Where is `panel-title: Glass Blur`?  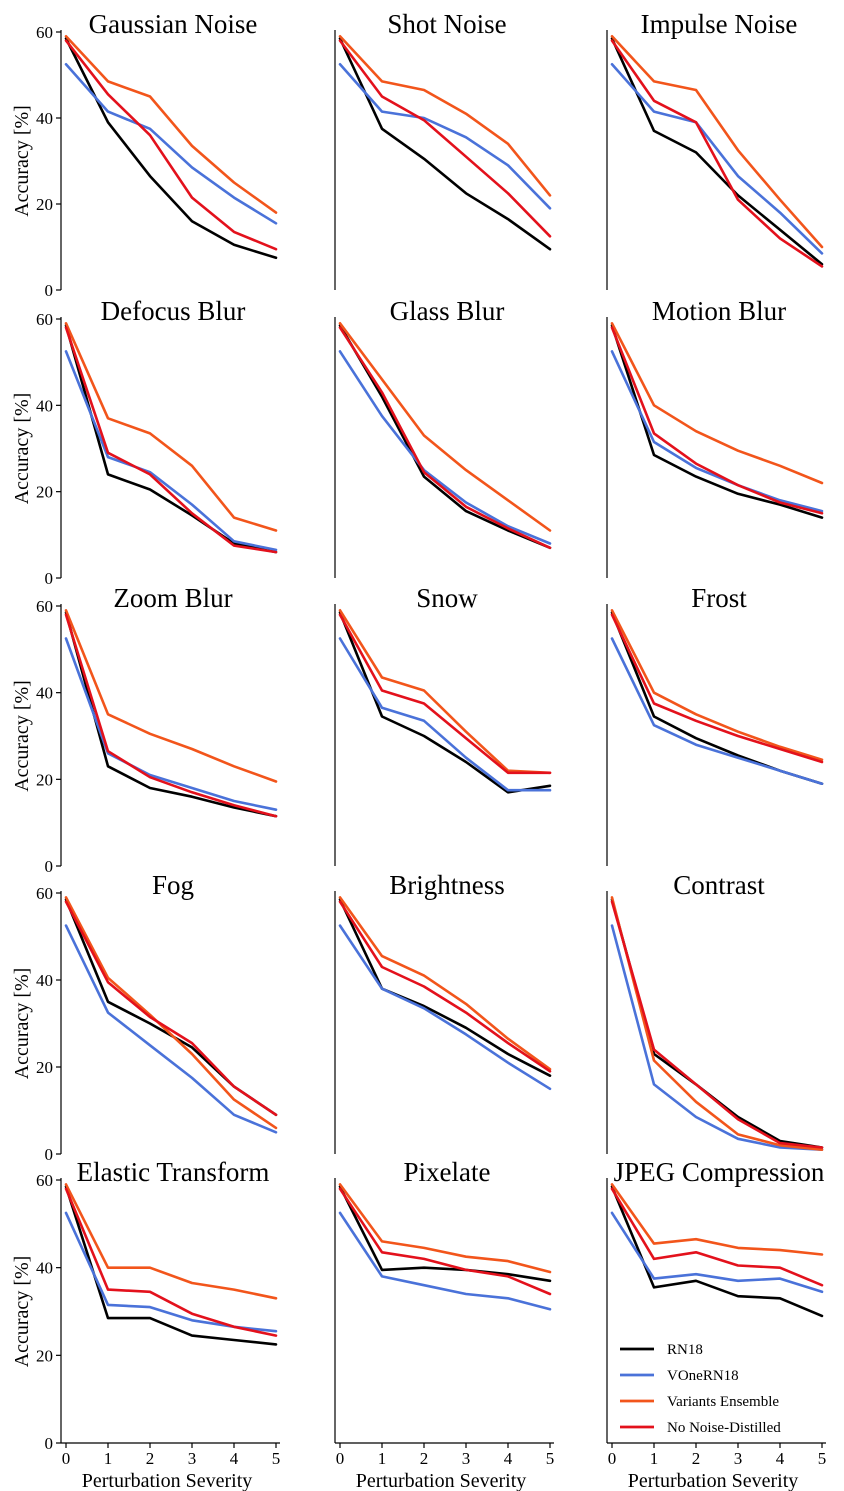
panel-title: Glass Blur is located at coordinates (447, 311).